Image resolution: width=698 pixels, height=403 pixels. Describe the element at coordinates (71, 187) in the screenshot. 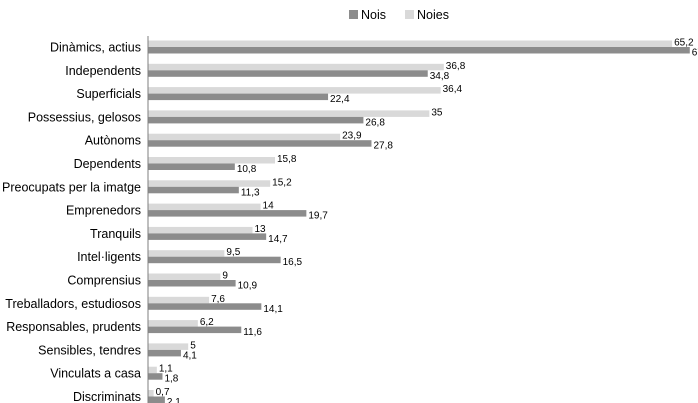

I see `category-label: Preocupats per la imatge` at that location.